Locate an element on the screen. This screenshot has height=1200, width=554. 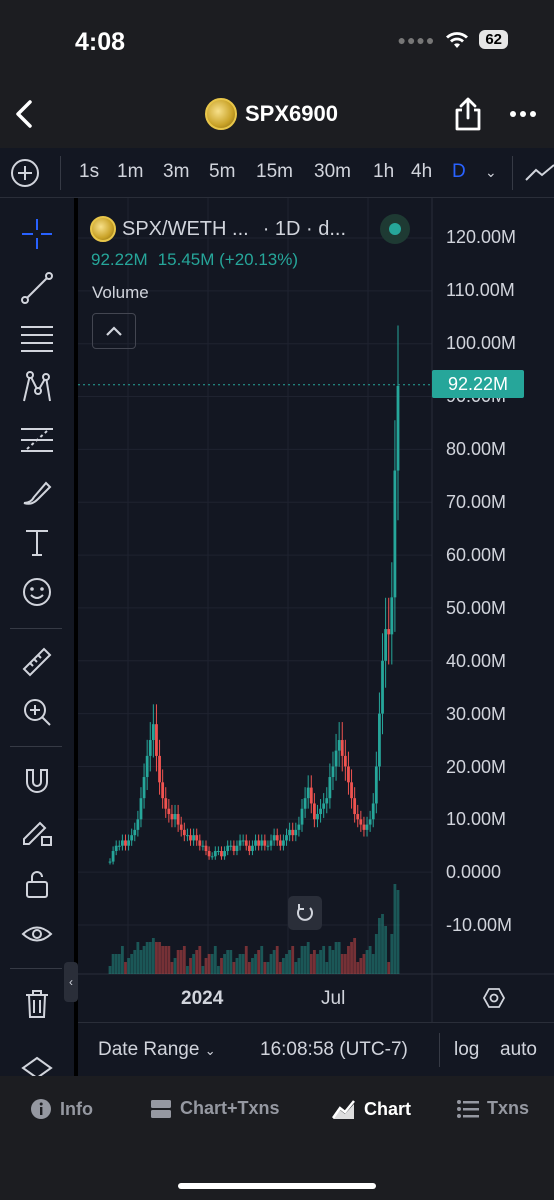
timeframe-1m: 1m is located at coordinates (130, 171).